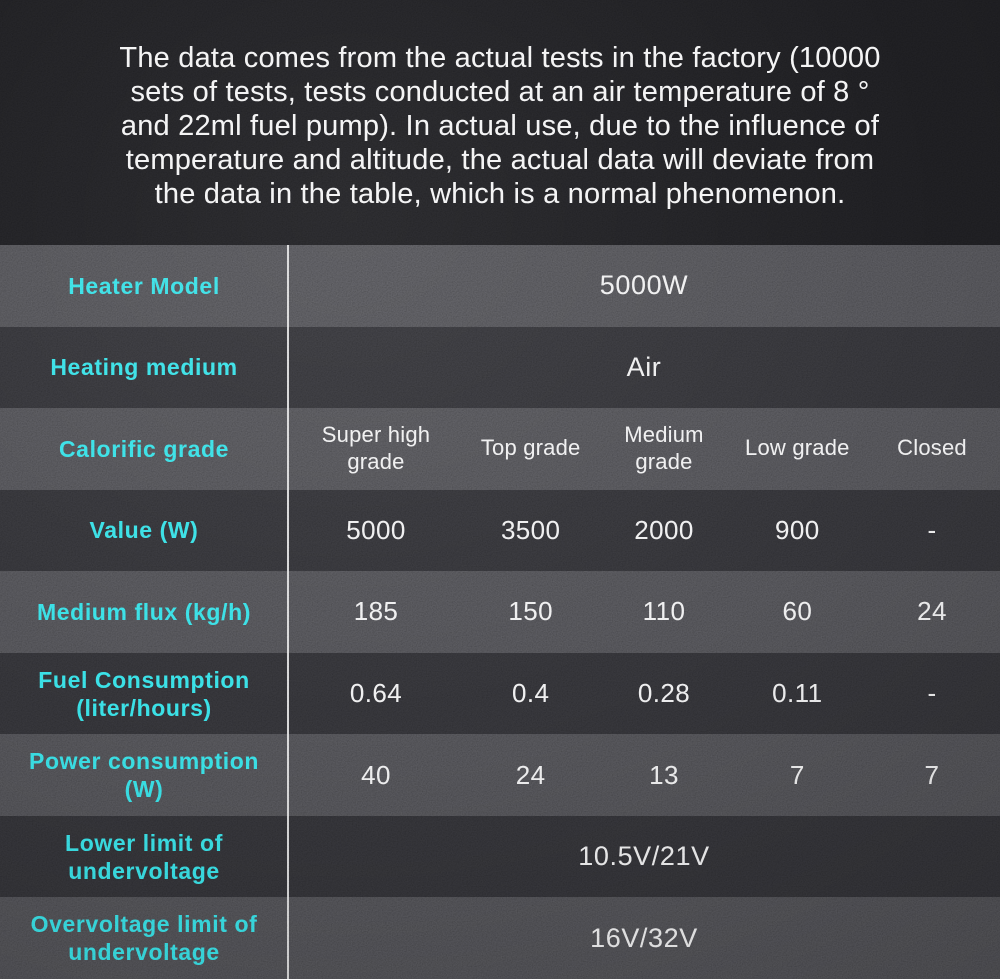 The image size is (1000, 979). What do you see at coordinates (644, 285) in the screenshot?
I see `value-heater-model: 5000W` at bounding box center [644, 285].